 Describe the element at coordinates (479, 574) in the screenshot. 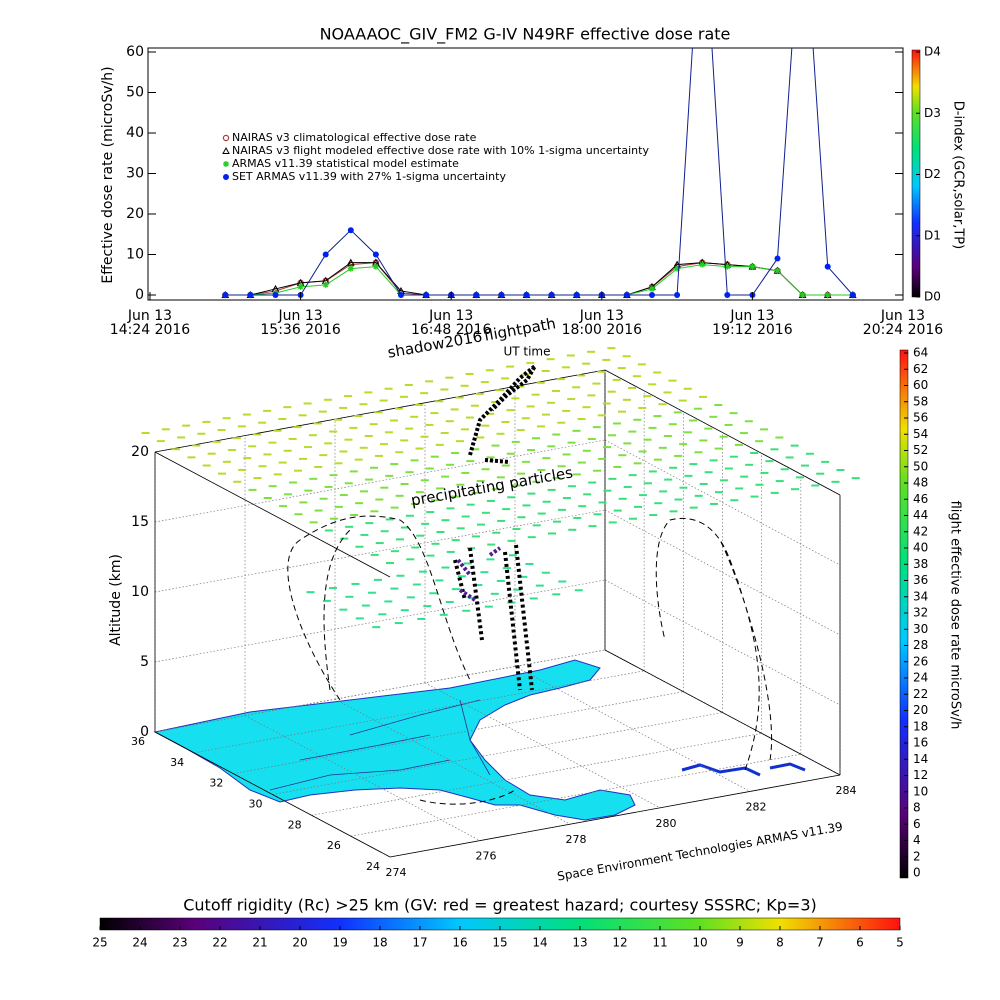

I see `flightpath-colored` at that location.